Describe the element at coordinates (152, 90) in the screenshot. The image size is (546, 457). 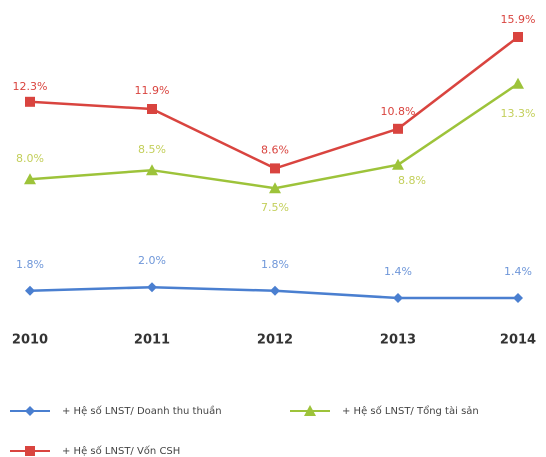
I see `data-label: 11.9%` at that location.